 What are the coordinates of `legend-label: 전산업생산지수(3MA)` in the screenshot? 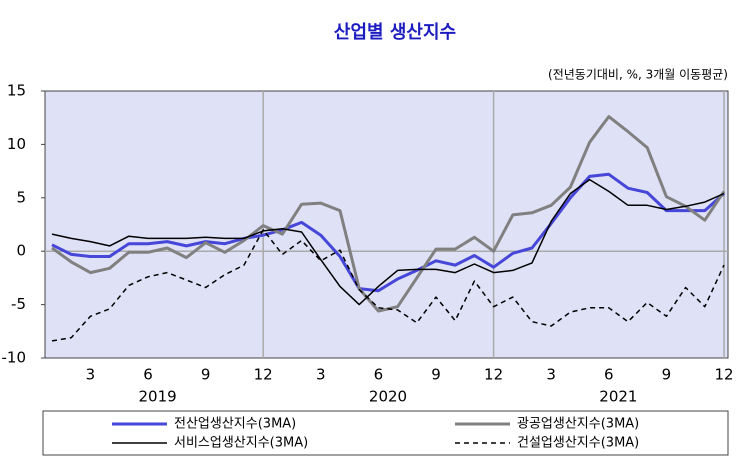 It's located at (235, 424).